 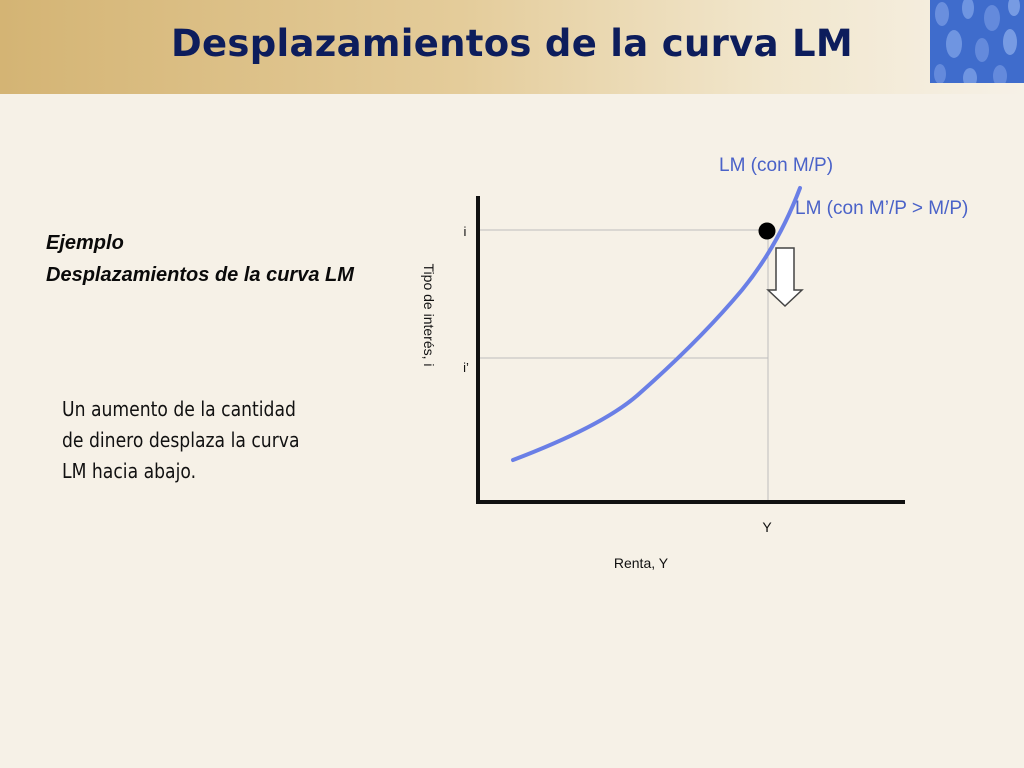 I want to click on curve-label-original: LM (con M/P), so click(x=776, y=165).